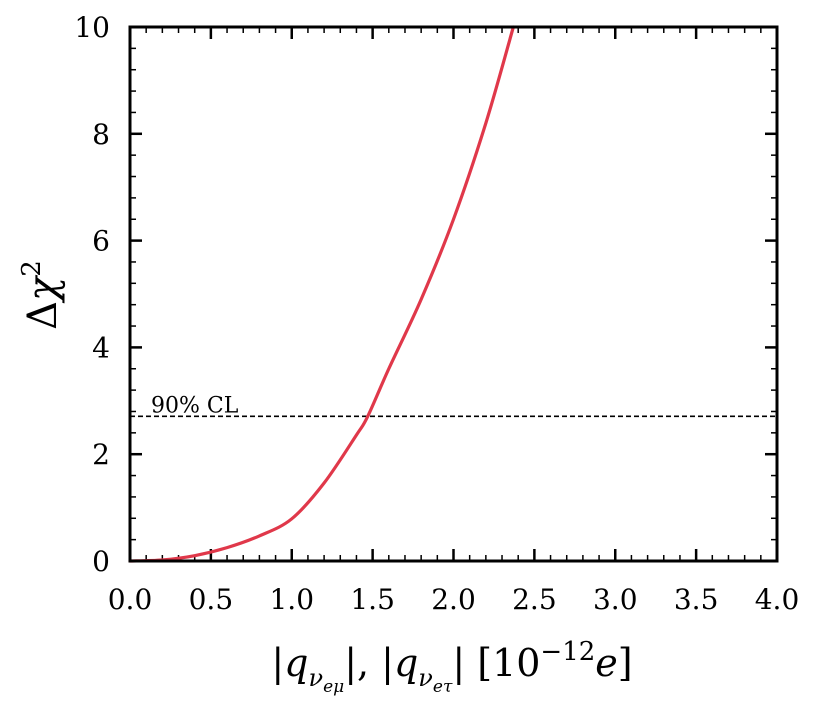  What do you see at coordinates (101, 241) in the screenshot?
I see `y-tick-label: 6` at bounding box center [101, 241].